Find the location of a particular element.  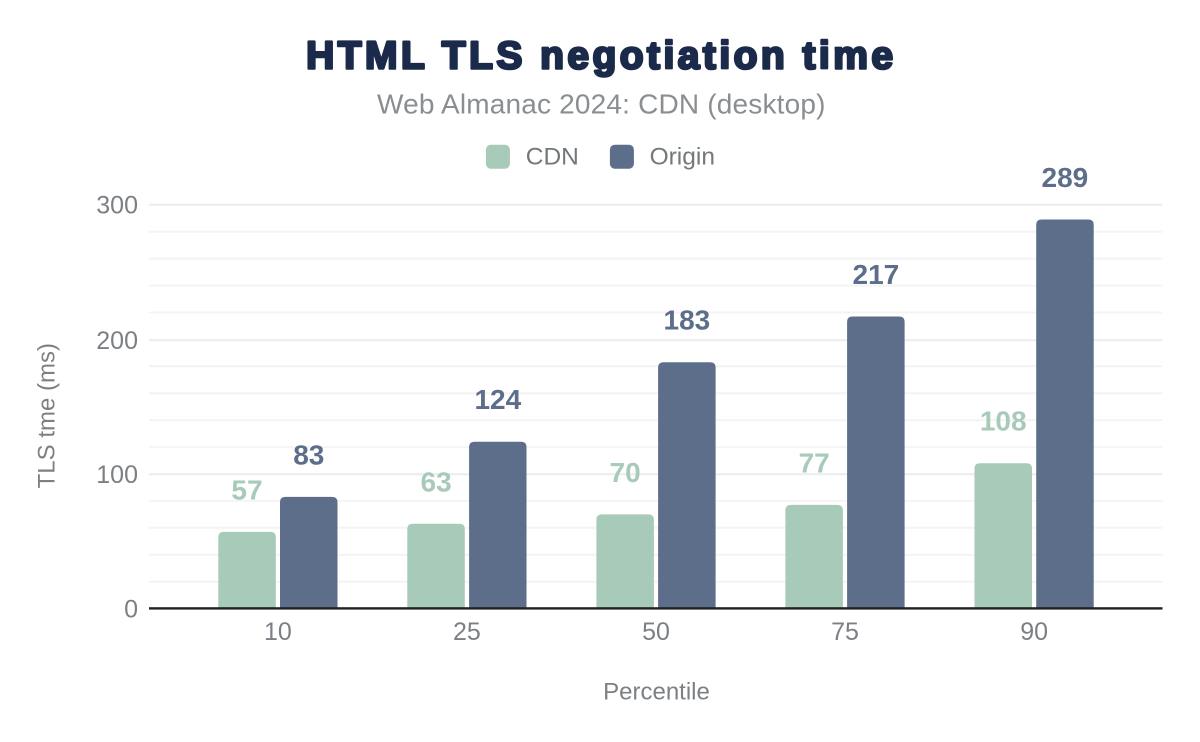

svg-text: CDN is located at coordinates (552, 157).